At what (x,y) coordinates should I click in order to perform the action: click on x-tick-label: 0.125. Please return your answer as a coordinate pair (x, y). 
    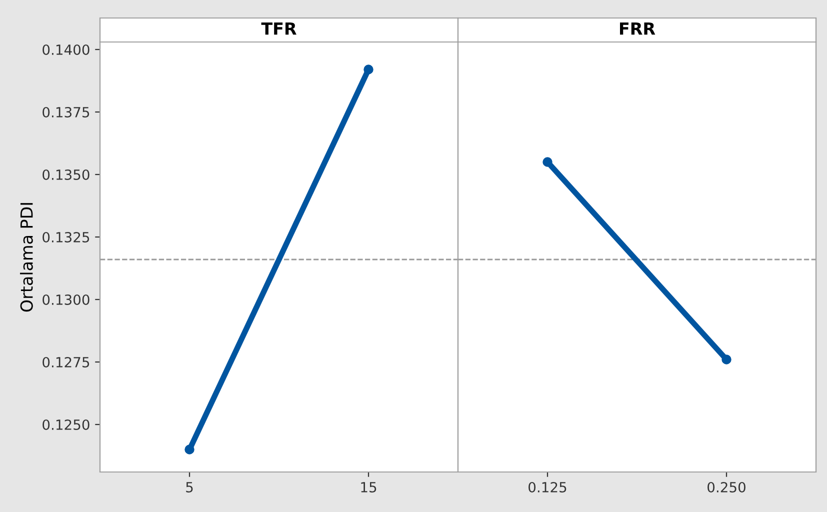
    Looking at the image, I should click on (547, 487).